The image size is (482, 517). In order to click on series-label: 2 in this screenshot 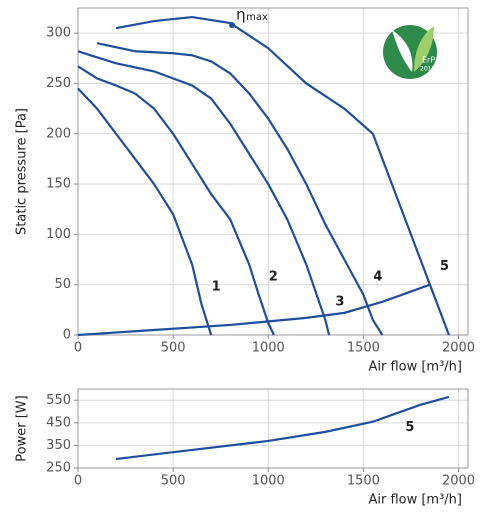, I will do `click(273, 276)`.